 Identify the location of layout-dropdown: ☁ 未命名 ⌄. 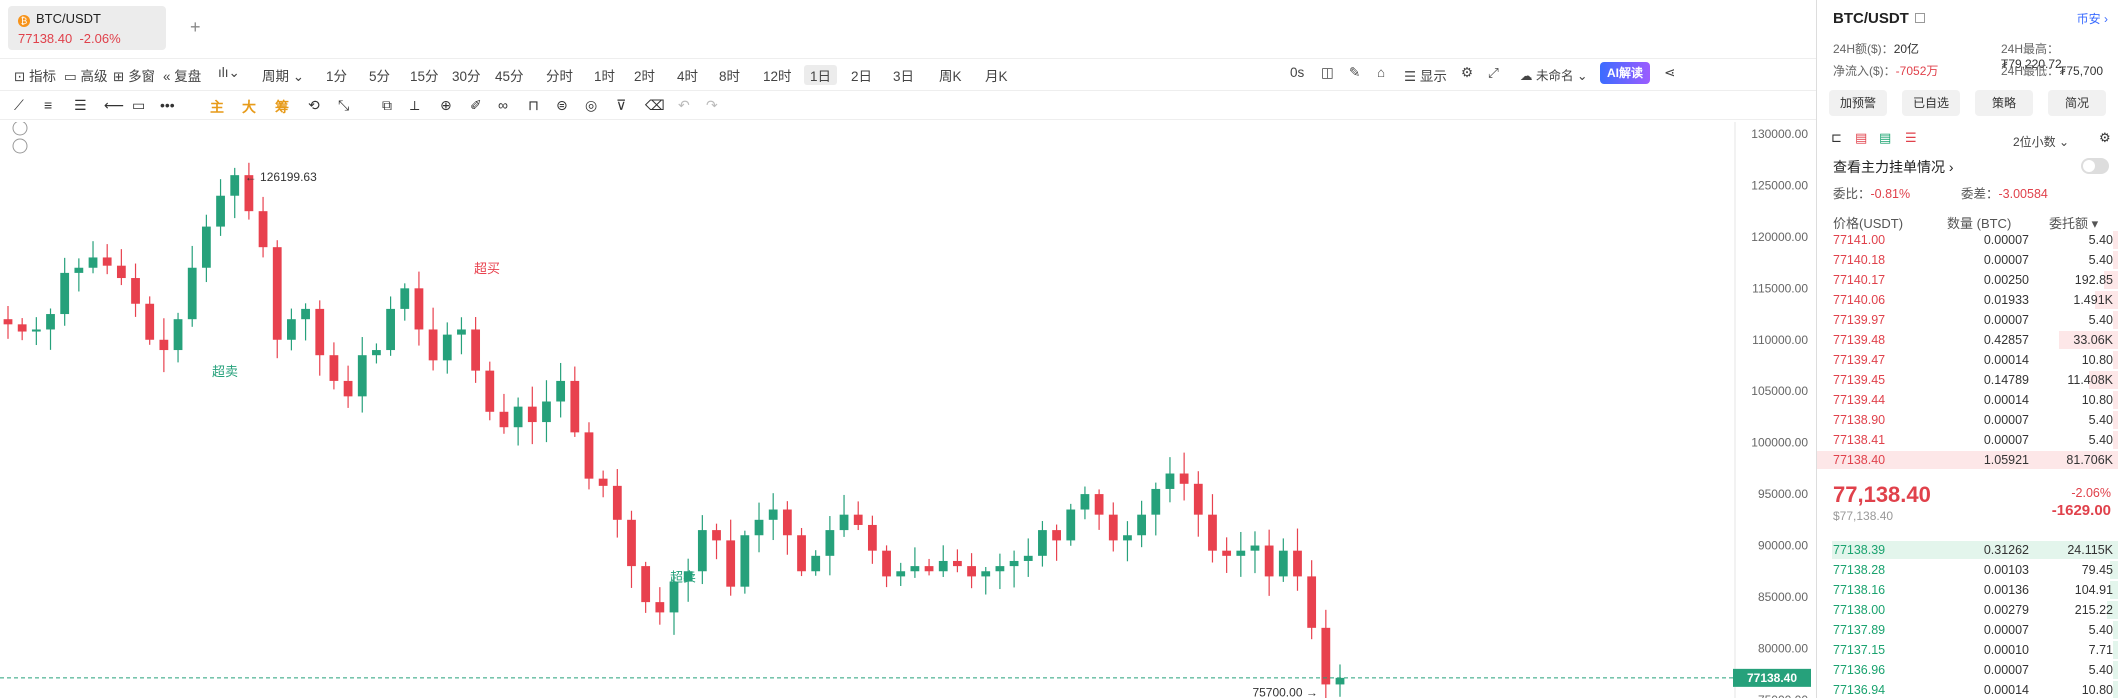
(1554, 76).